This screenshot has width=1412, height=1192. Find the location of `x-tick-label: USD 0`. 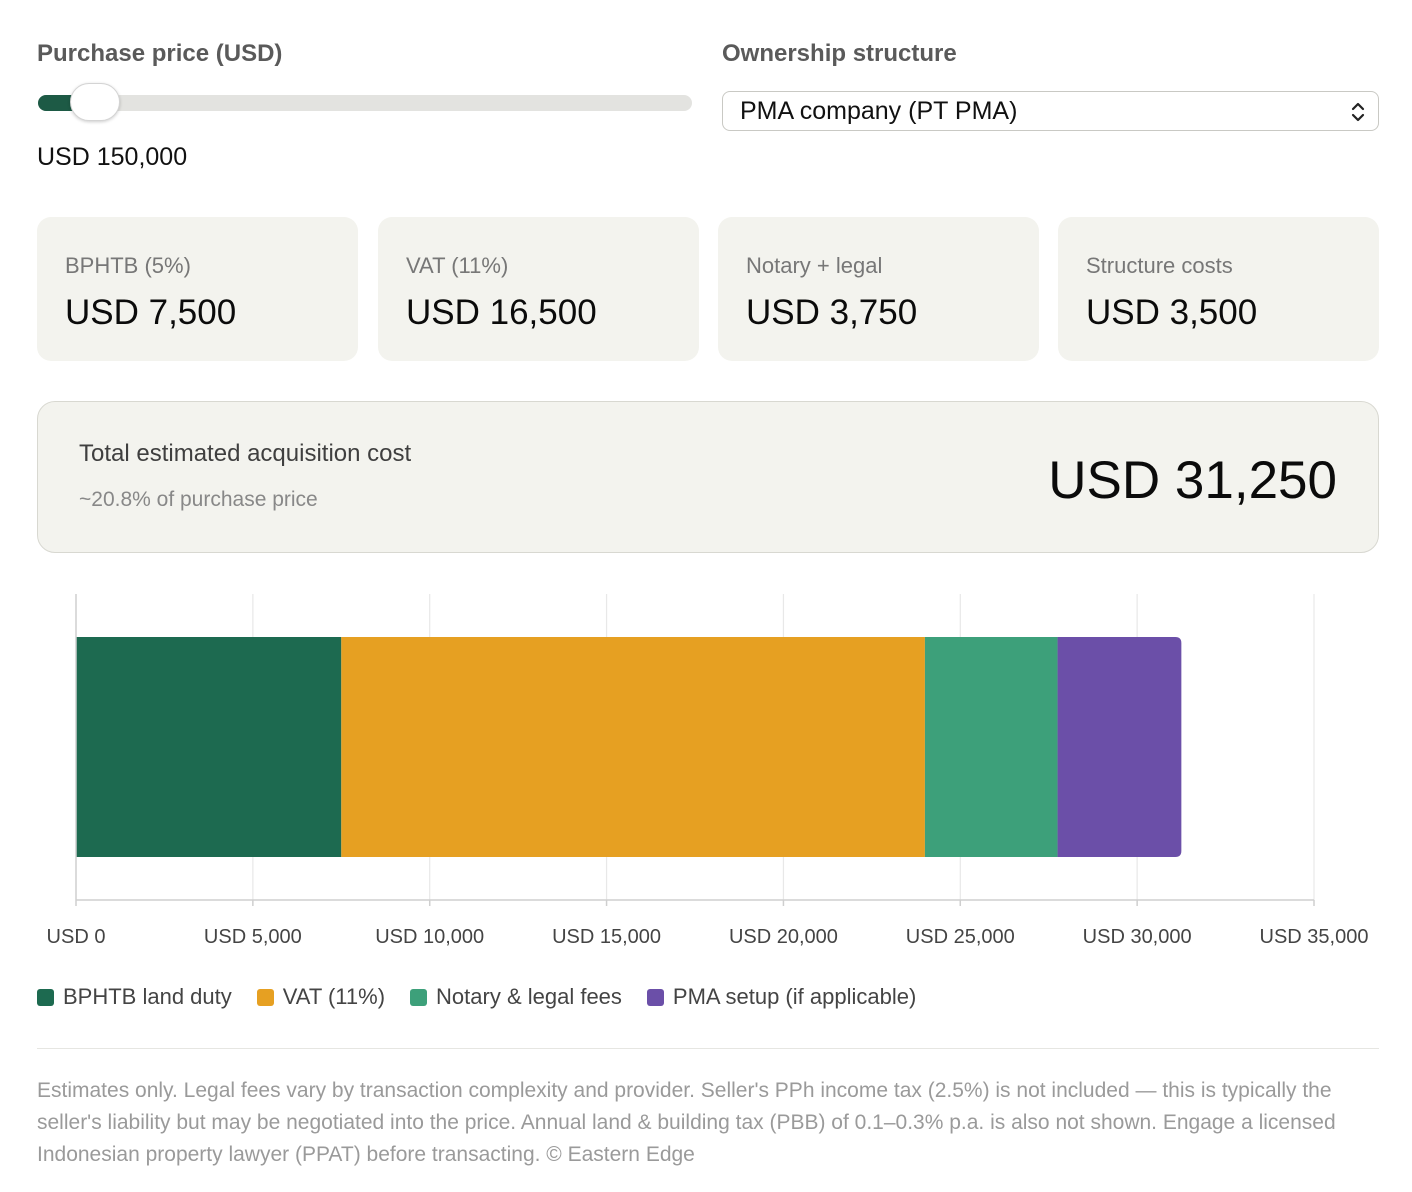

x-tick-label: USD 0 is located at coordinates (76, 937).